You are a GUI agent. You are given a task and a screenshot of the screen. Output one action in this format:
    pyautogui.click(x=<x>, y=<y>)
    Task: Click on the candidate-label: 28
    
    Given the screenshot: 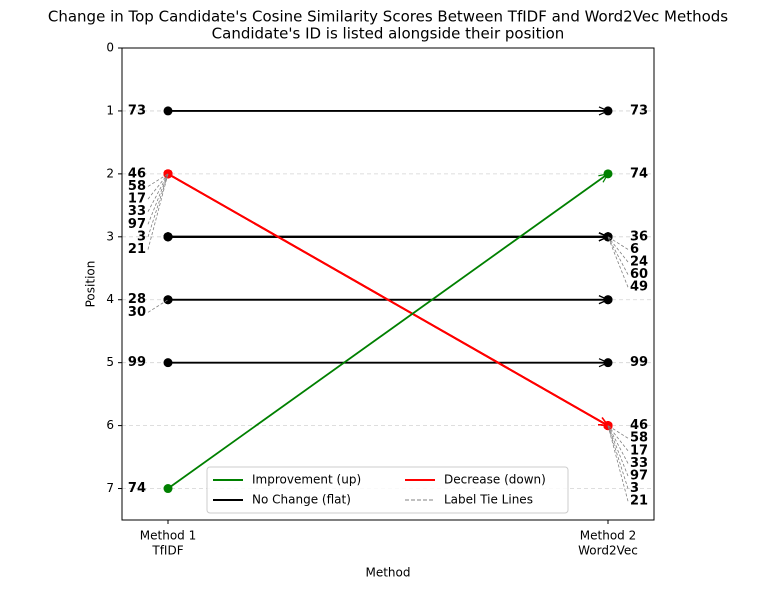 What is the action you would take?
    pyautogui.click(x=137, y=299)
    